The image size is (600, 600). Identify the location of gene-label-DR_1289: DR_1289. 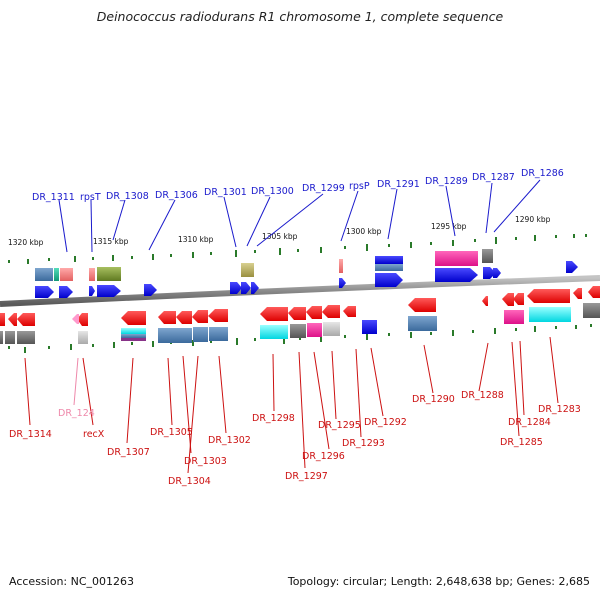
(446, 181).